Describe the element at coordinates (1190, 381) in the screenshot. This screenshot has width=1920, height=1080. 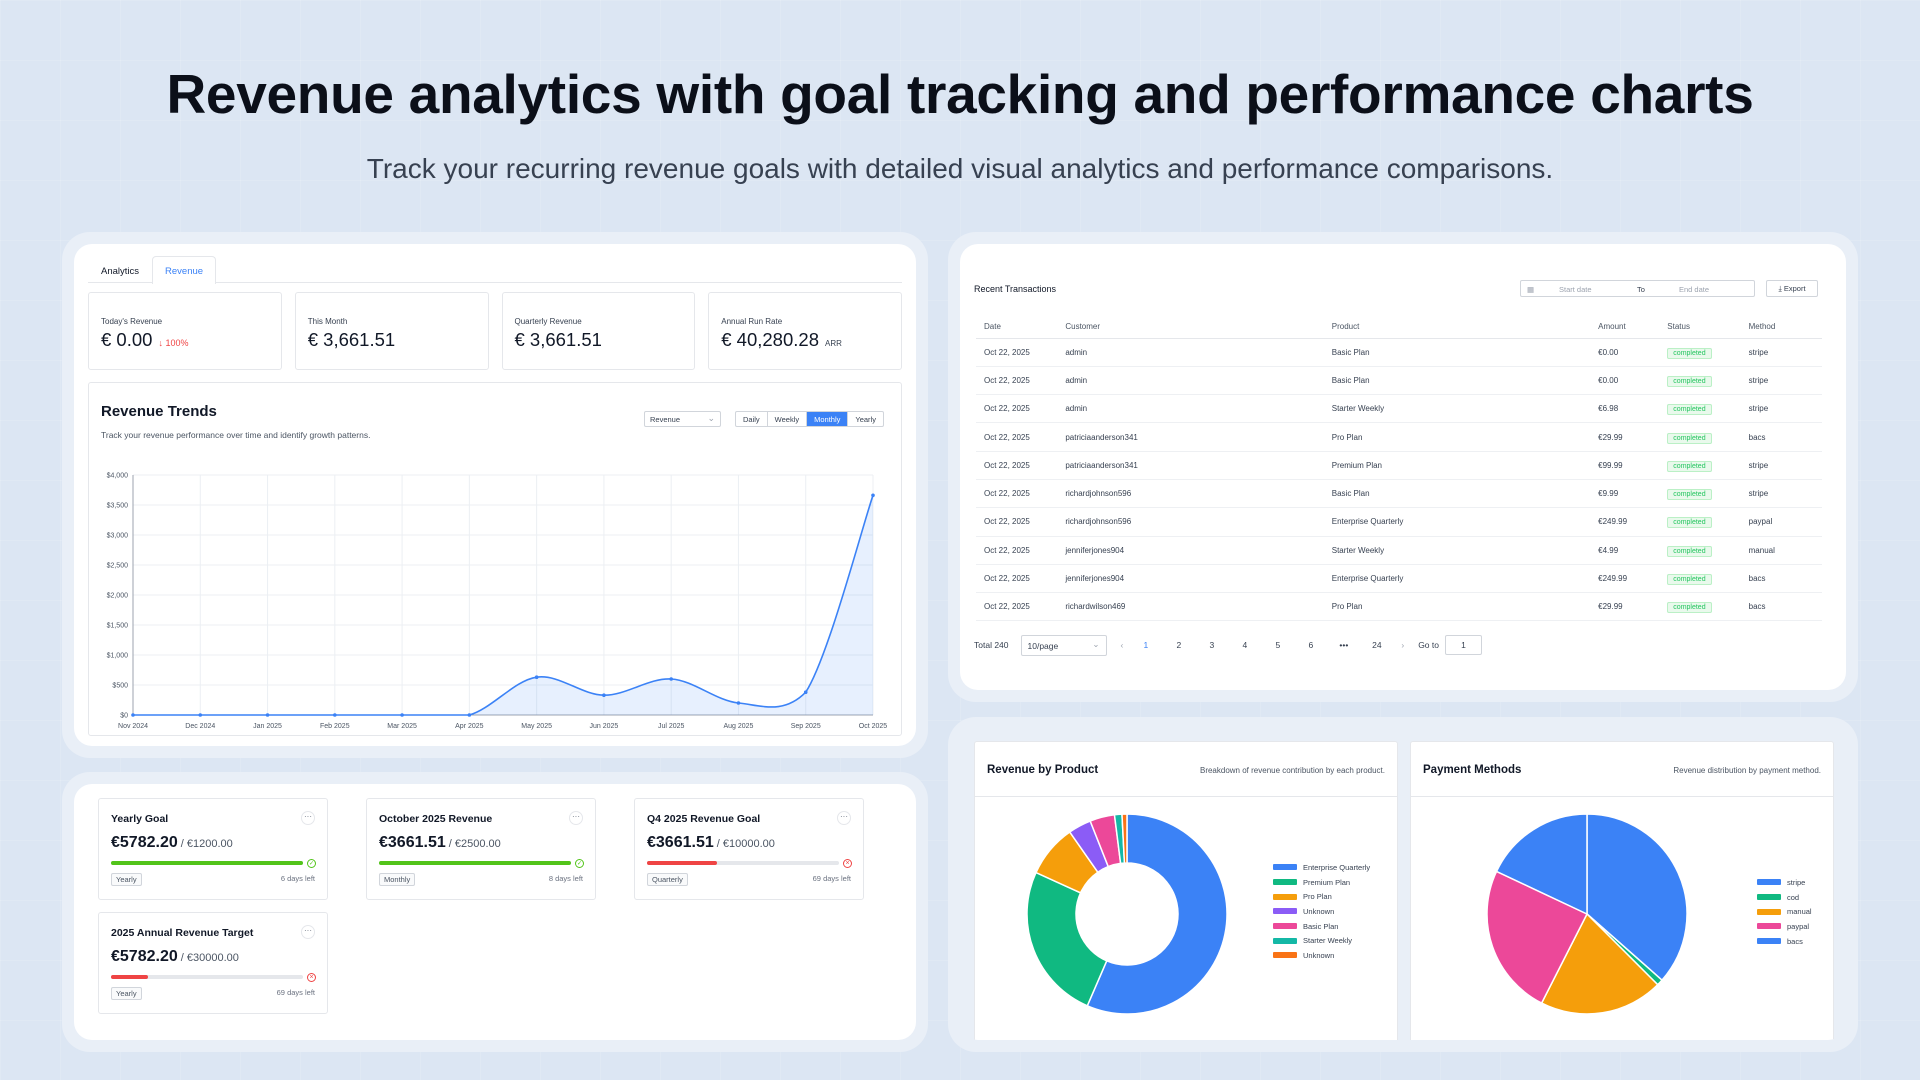
I see `table-cell: admin` at that location.